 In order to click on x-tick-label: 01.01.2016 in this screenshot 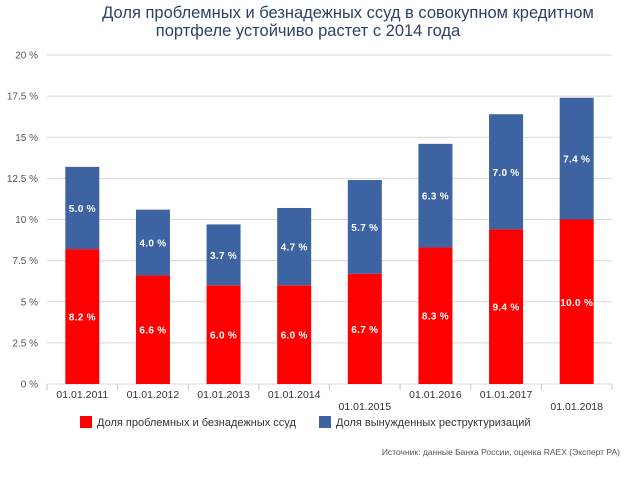, I will do `click(435, 395)`.